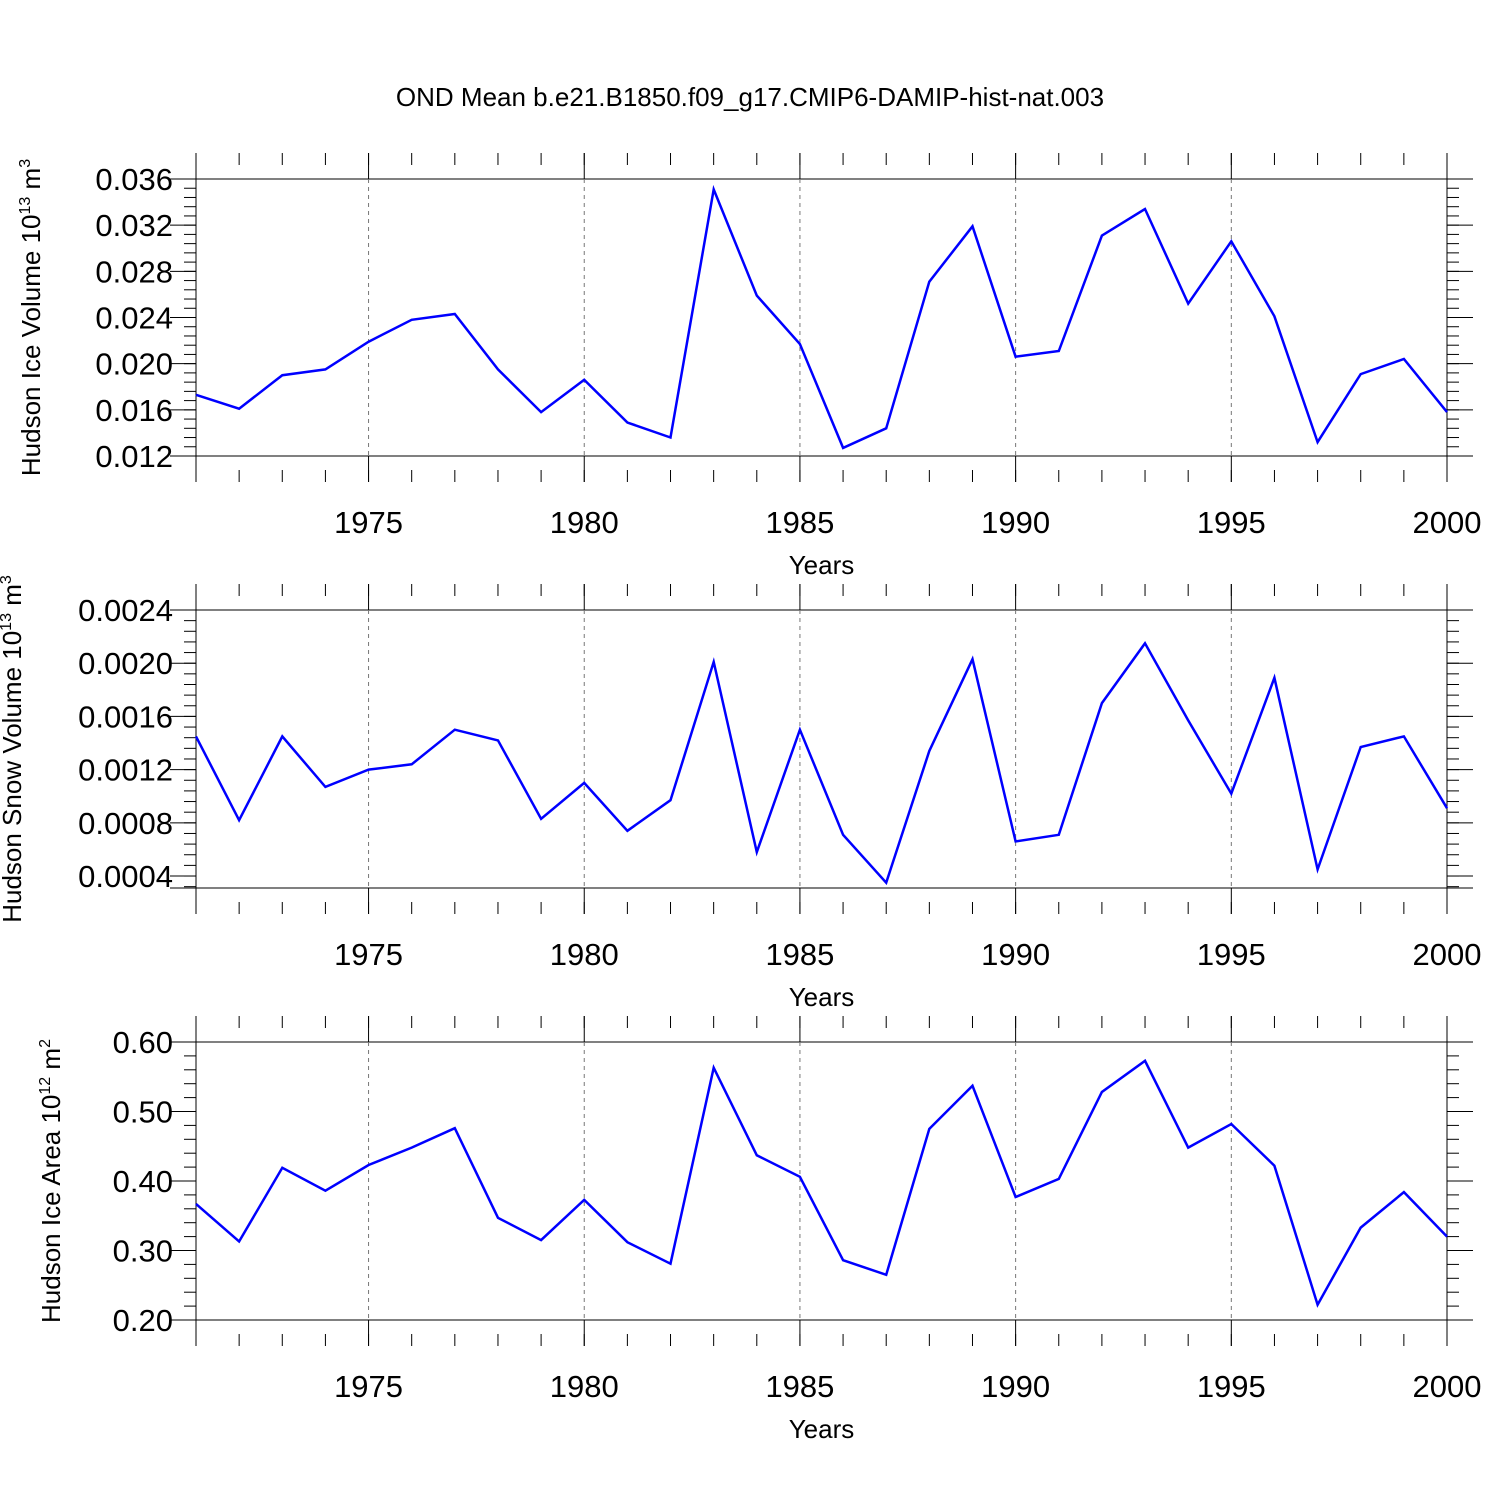  I want to click on y-tick-label: 0.024, so click(134, 318).